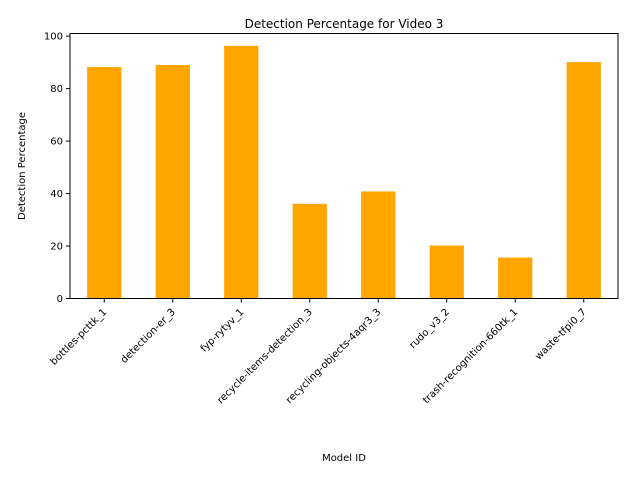 The height and width of the screenshot is (480, 640). What do you see at coordinates (344, 458) in the screenshot?
I see `x-axis-label: Model ID` at bounding box center [344, 458].